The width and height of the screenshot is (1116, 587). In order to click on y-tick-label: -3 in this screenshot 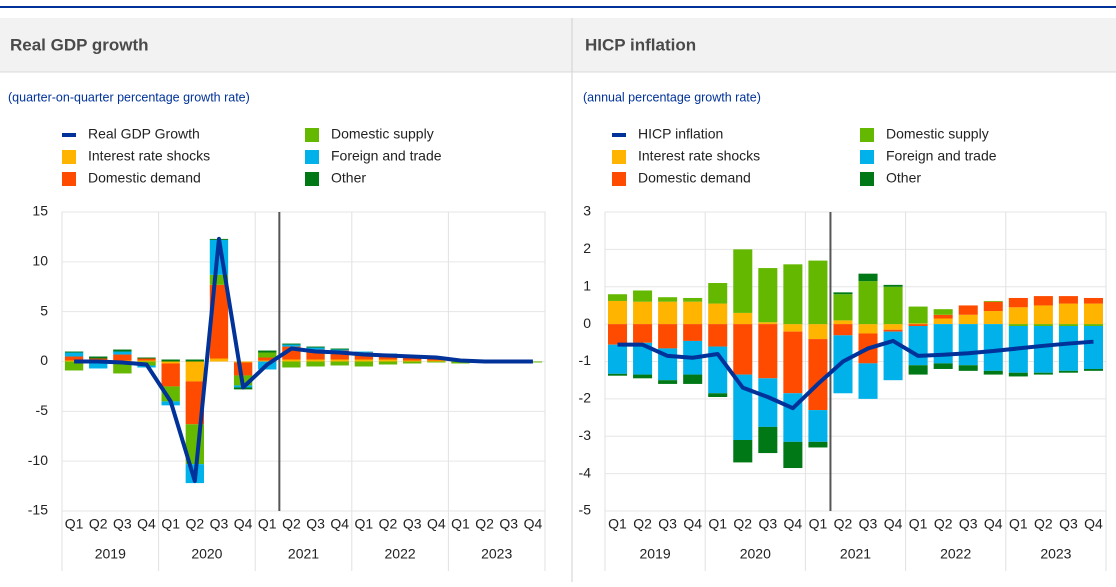, I will do `click(585, 435)`.